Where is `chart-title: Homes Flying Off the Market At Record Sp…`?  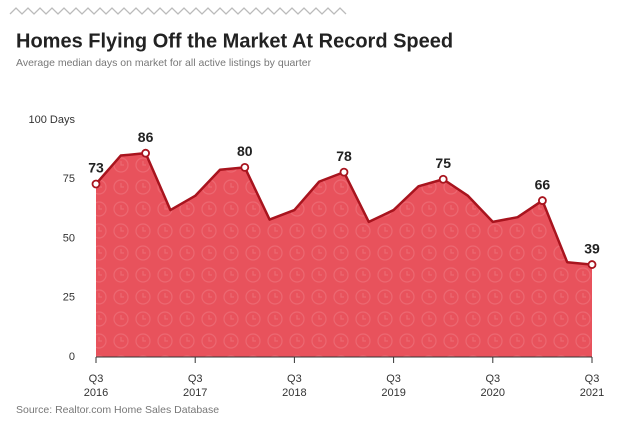
chart-title: Homes Flying Off the Market At Record Sp… is located at coordinates (234, 41).